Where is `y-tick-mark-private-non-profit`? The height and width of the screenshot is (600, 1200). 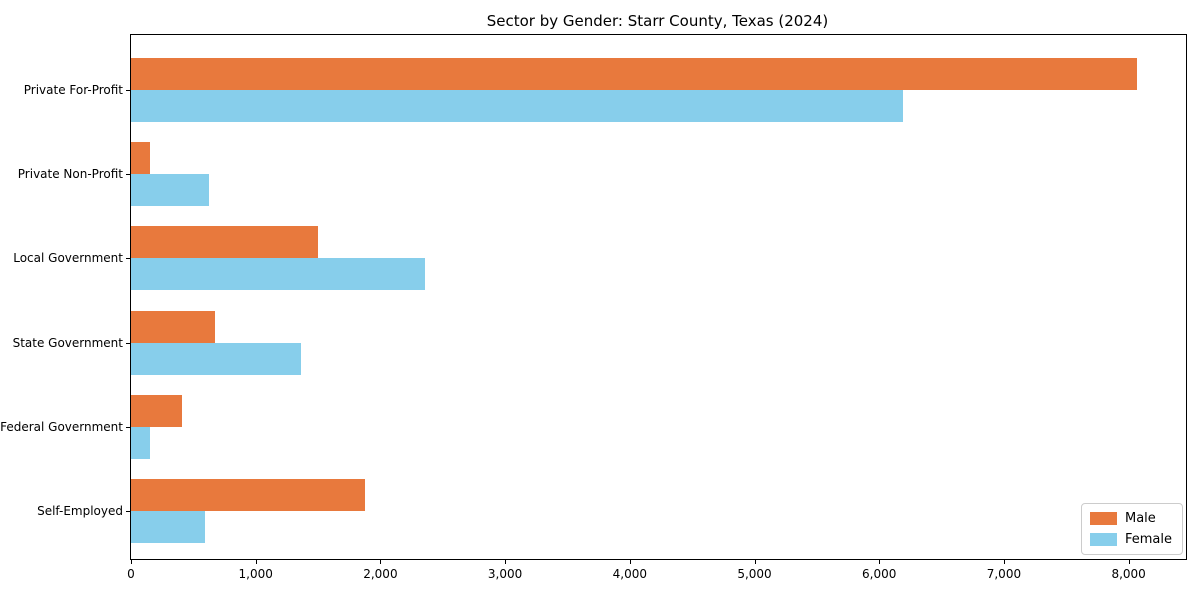 y-tick-mark-private-non-profit is located at coordinates (128, 175).